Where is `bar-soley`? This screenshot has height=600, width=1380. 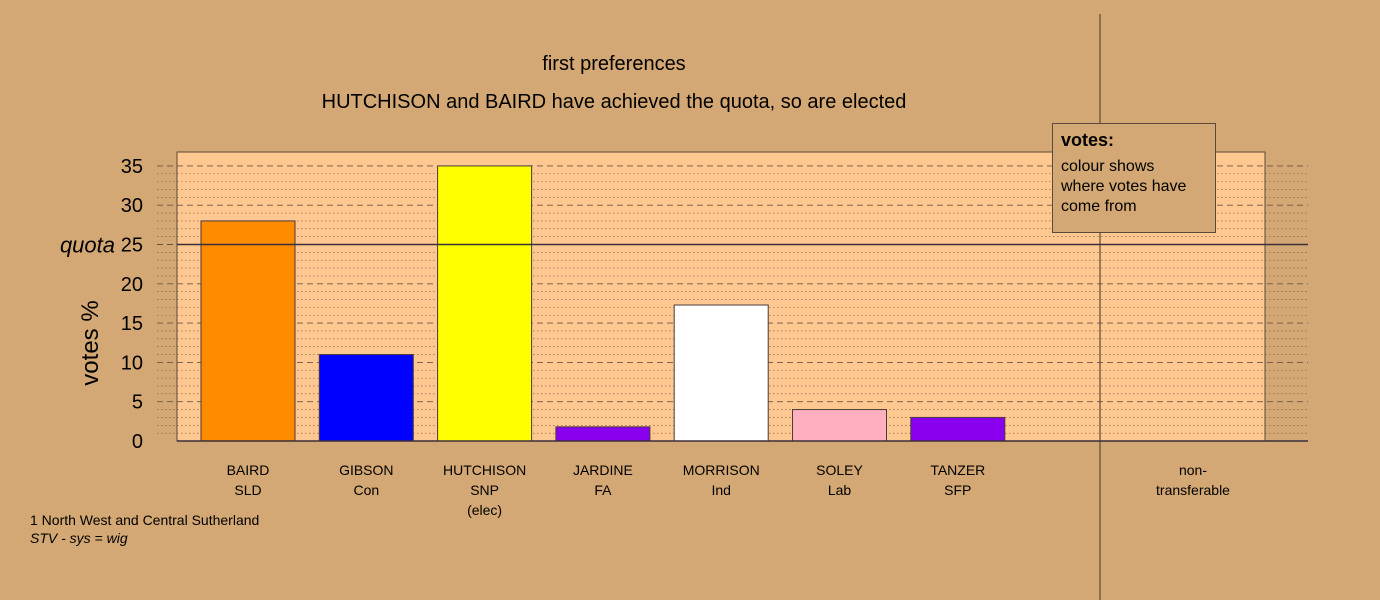
bar-soley is located at coordinates (839, 425).